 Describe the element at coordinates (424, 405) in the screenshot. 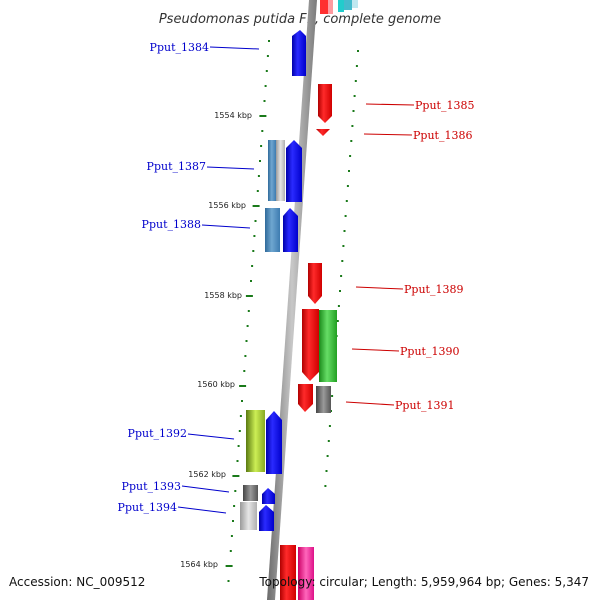

I see `label-pput-1391: Pput_1391` at that location.